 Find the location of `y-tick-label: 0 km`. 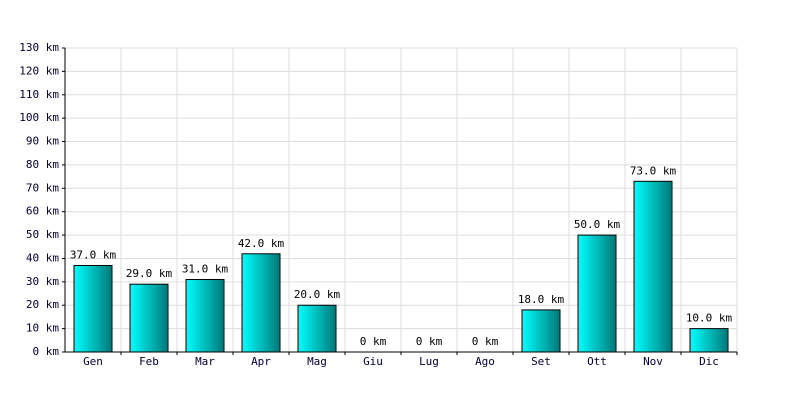

y-tick-label: 0 km is located at coordinates (46, 351).